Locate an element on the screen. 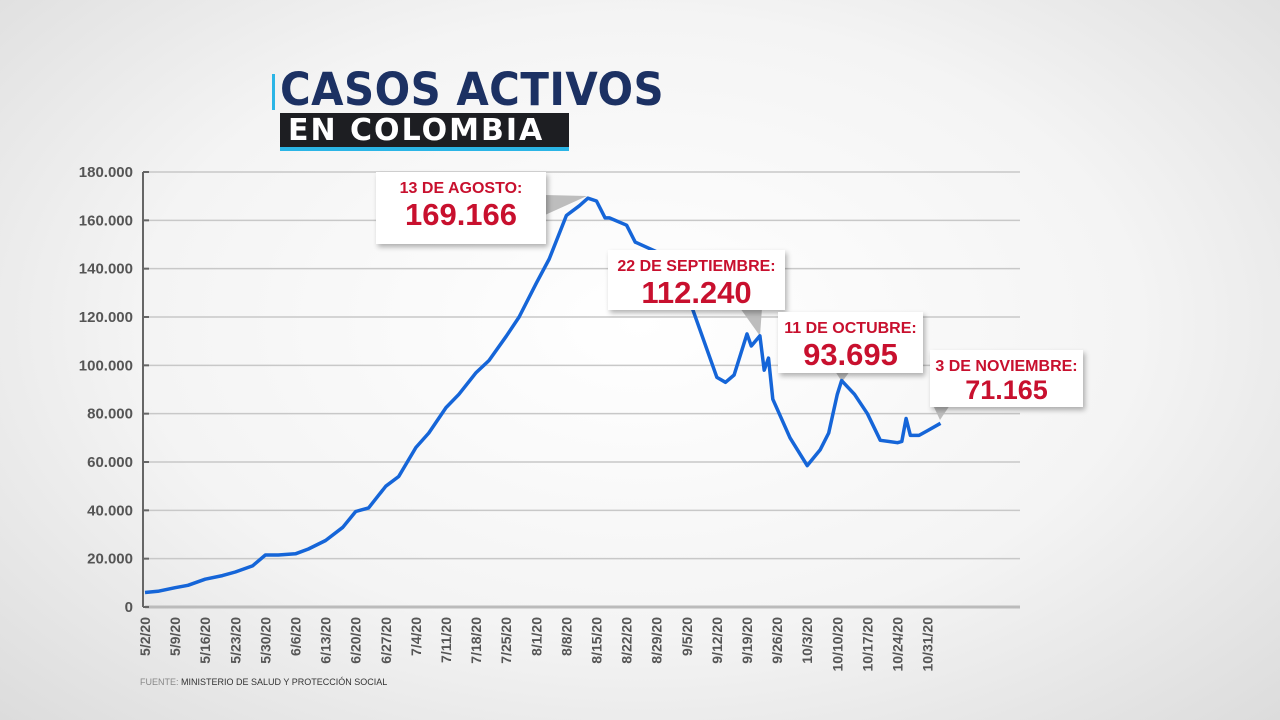 The height and width of the screenshot is (720, 1280). x-tick-label: 6/20/20 is located at coordinates (356, 640).